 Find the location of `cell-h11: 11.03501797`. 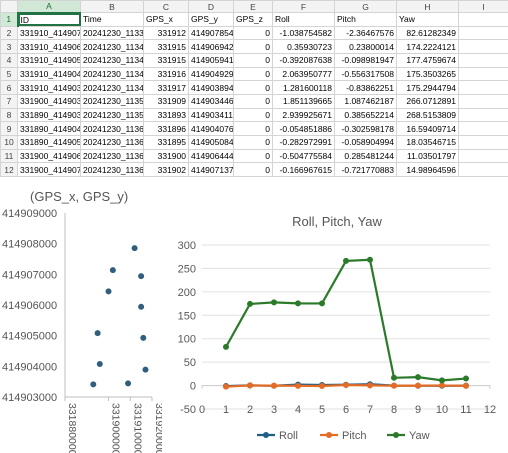

cell-h11: 11.03501797 is located at coordinates (427, 156).